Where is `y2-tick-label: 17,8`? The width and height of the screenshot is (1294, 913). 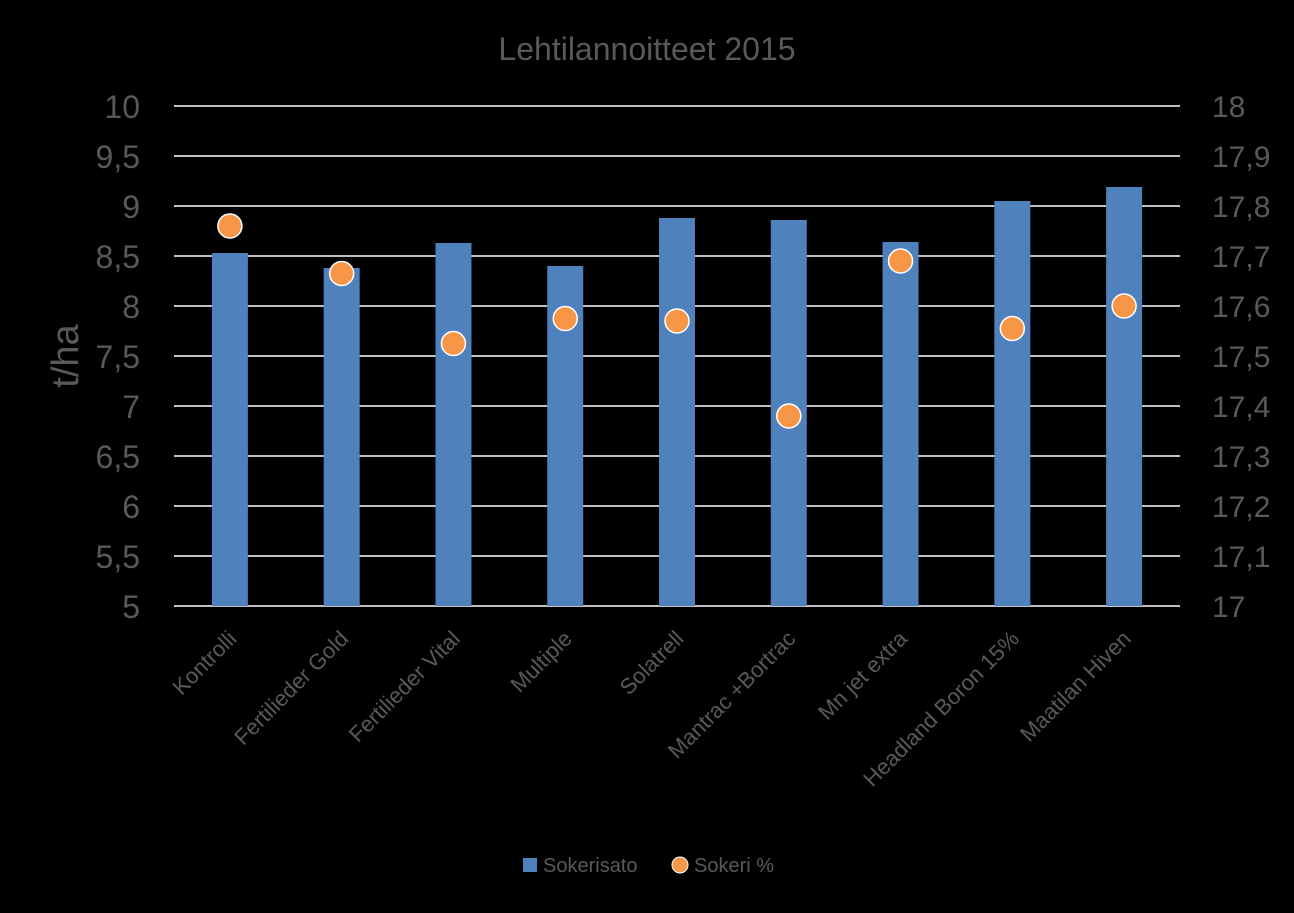
y2-tick-label: 17,8 is located at coordinates (1241, 207).